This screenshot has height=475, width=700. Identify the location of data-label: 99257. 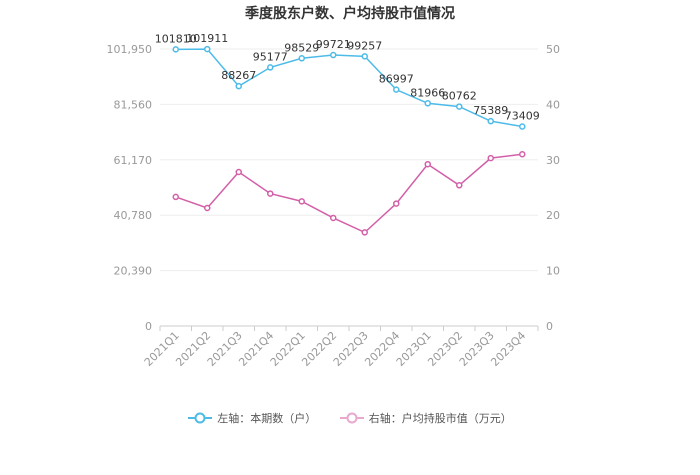
(364, 45).